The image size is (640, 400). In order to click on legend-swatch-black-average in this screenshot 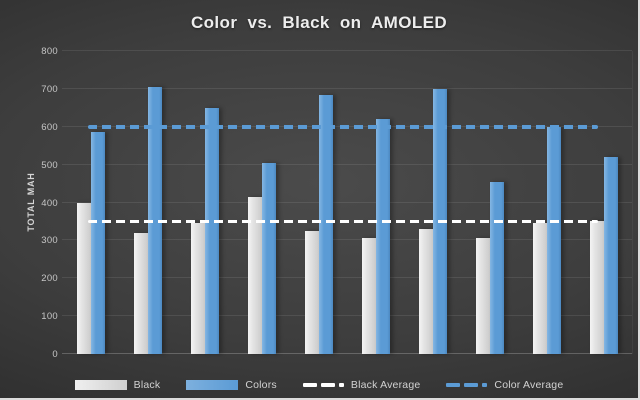, I will do `click(323, 385)`.